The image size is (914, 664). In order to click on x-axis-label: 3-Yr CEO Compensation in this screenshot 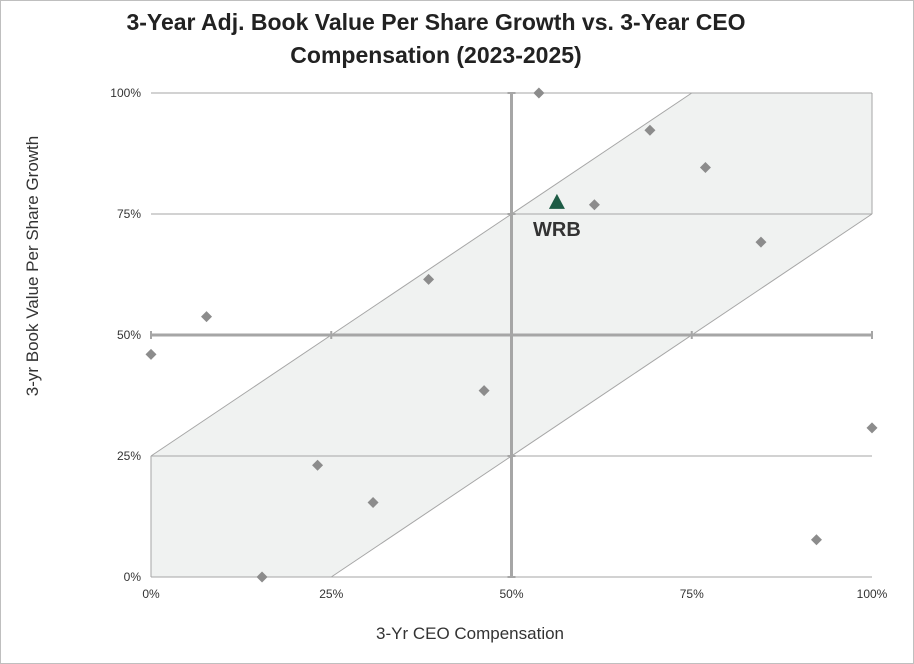, I will do `click(470, 633)`.